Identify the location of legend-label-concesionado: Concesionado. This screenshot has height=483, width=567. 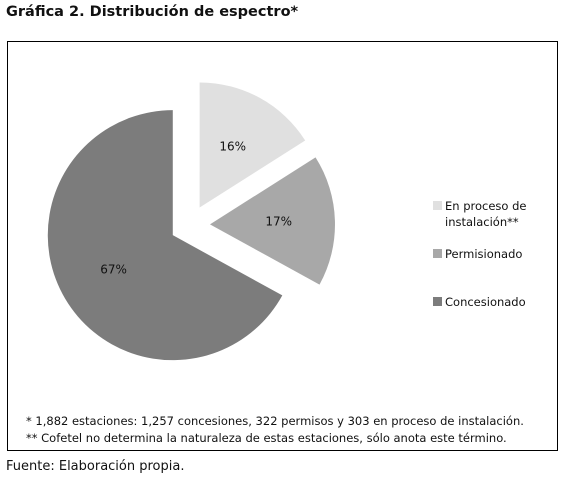
(485, 302).